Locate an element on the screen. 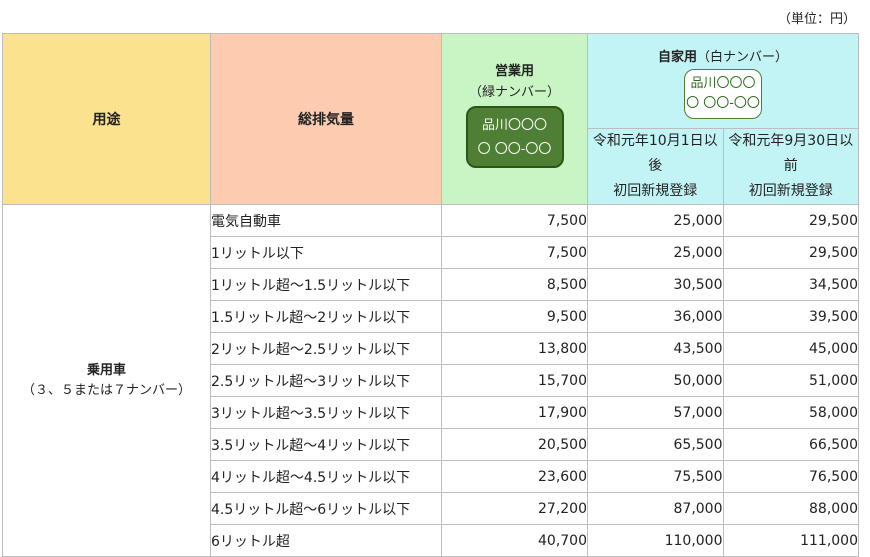 The height and width of the screenshot is (557, 870). category-name: 乗用車 is located at coordinates (106, 370).